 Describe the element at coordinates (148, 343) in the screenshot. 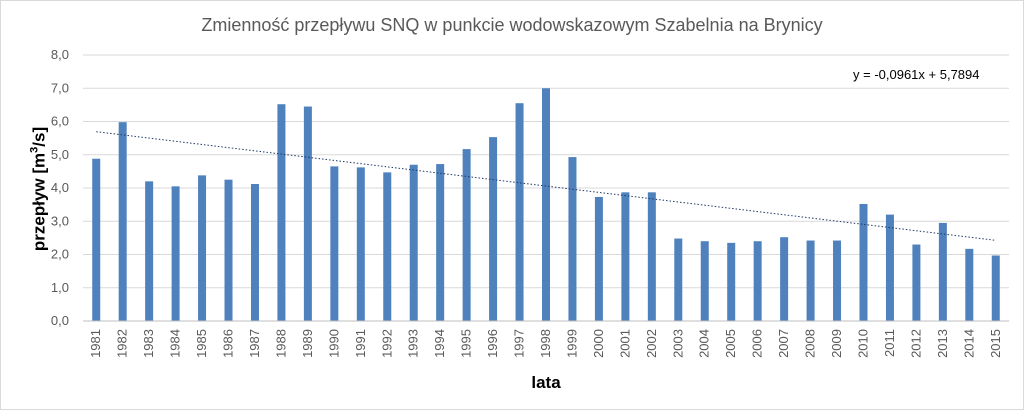

I see `x-tick-label: 1983` at that location.